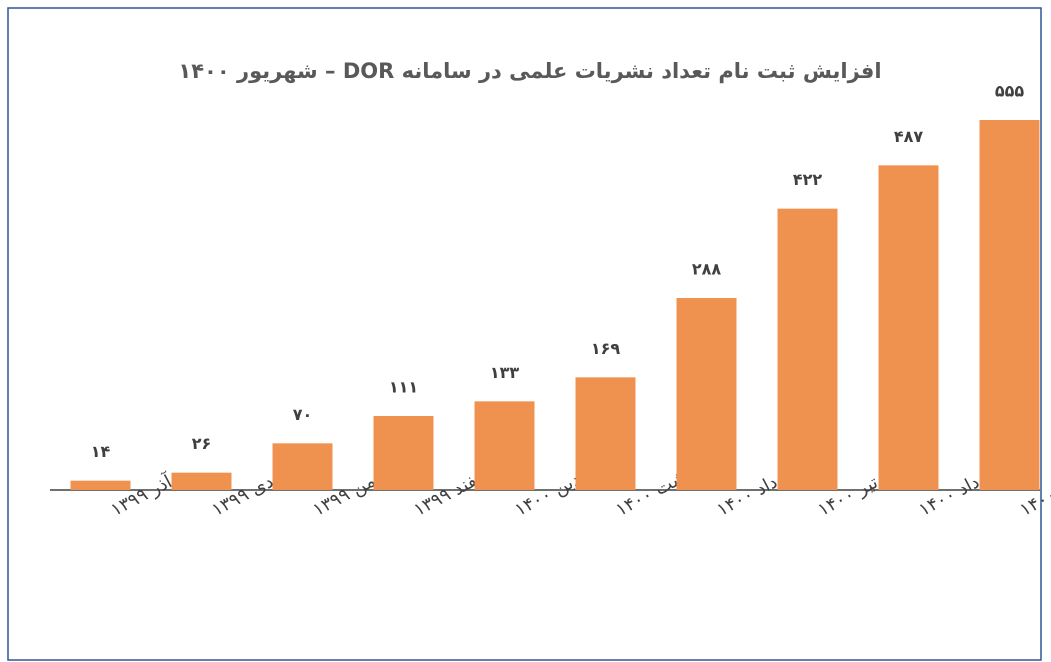 Image resolution: width=1051 pixels, height=662 pixels. Describe the element at coordinates (303, 414) in the screenshot. I see `data-label: ۷۰` at that location.